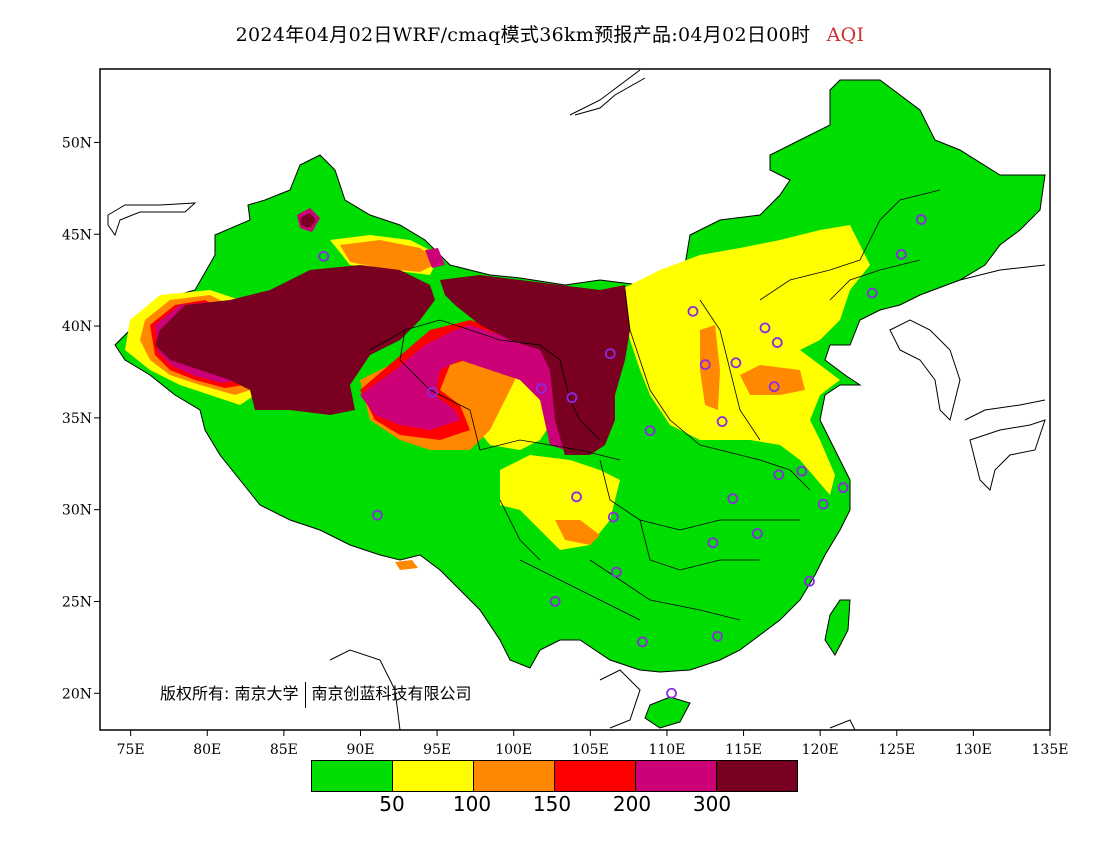 The image size is (1100, 850). What do you see at coordinates (845, 35) in the screenshot?
I see `title-variable: AQI` at bounding box center [845, 35].